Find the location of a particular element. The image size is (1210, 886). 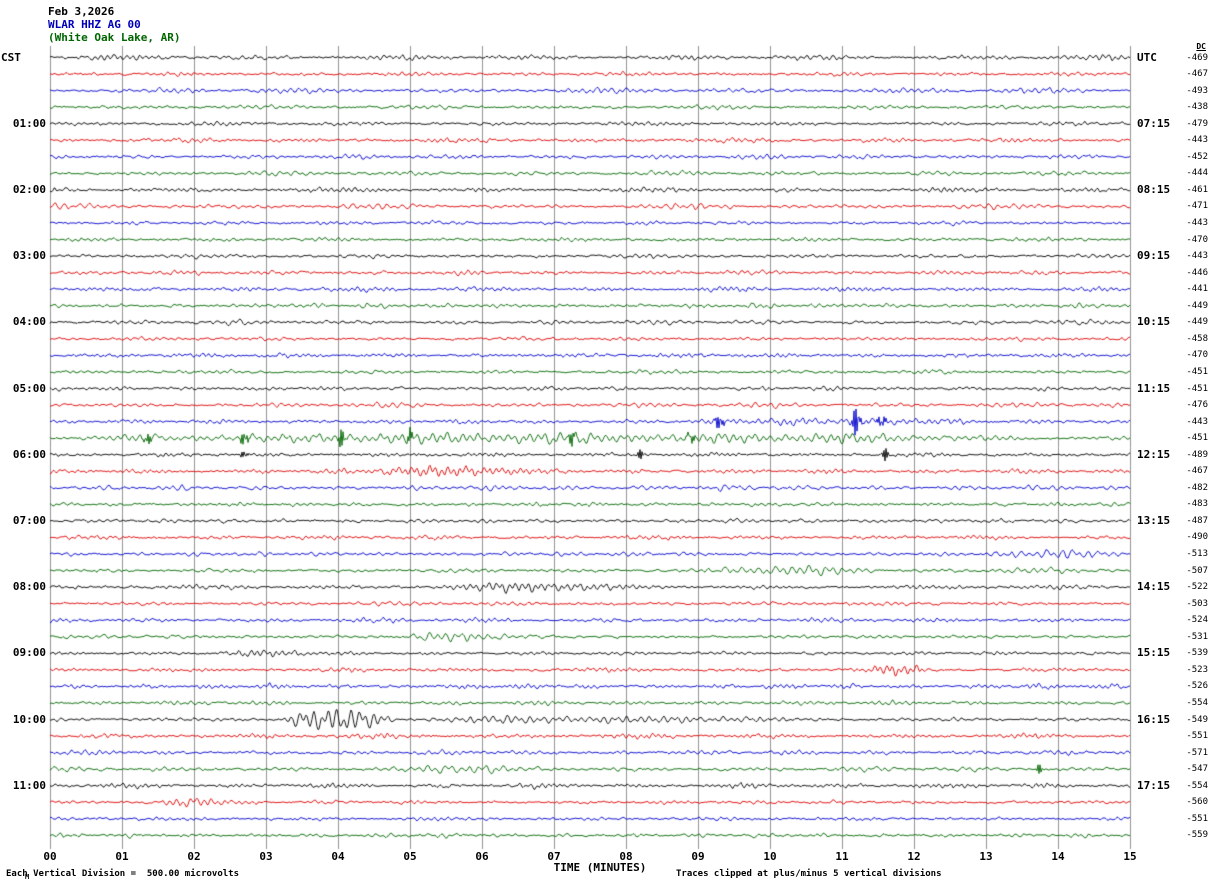

x-axis-title: TIME (MINUTES) is located at coordinates (600, 867).